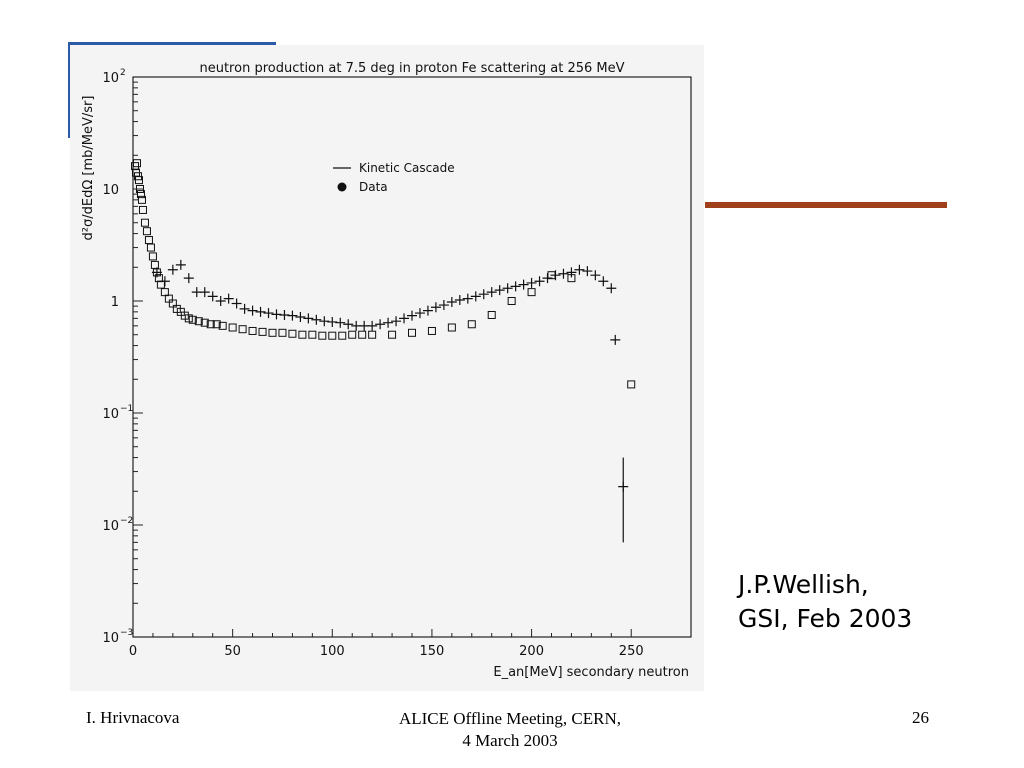 The image size is (1024, 768). Describe the element at coordinates (394, 177) in the screenshot. I see `chart-legend: Kinetic Cascade Data` at that location.